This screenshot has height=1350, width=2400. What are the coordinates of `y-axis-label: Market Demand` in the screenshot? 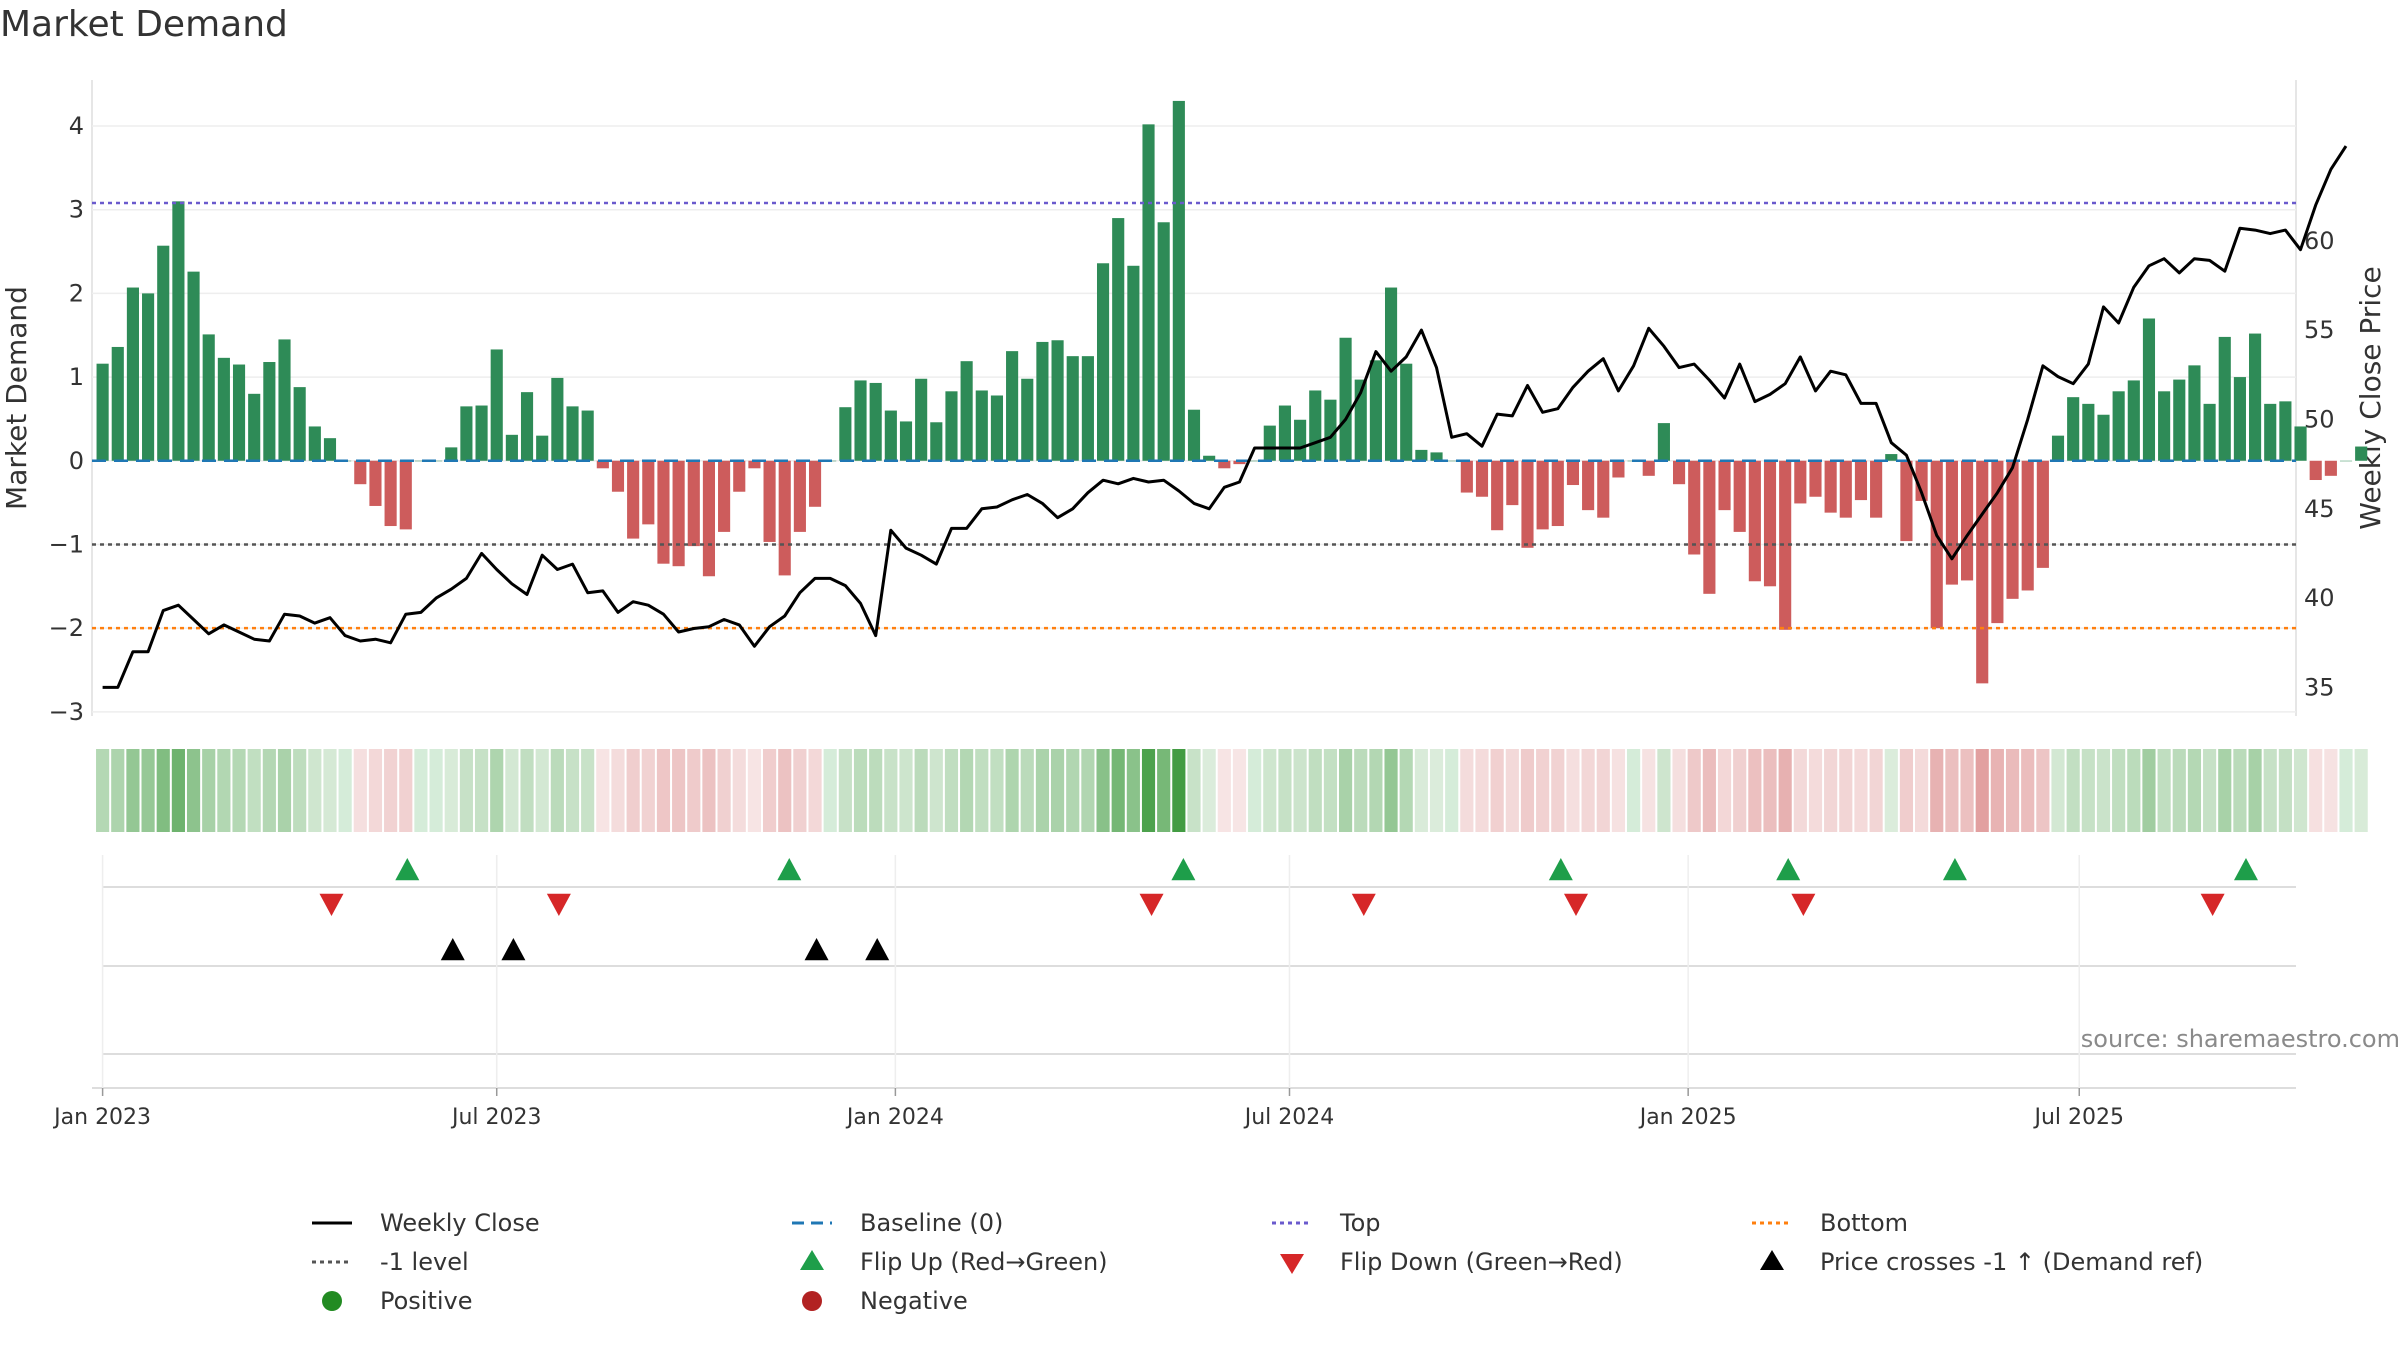 It's located at (16, 398).